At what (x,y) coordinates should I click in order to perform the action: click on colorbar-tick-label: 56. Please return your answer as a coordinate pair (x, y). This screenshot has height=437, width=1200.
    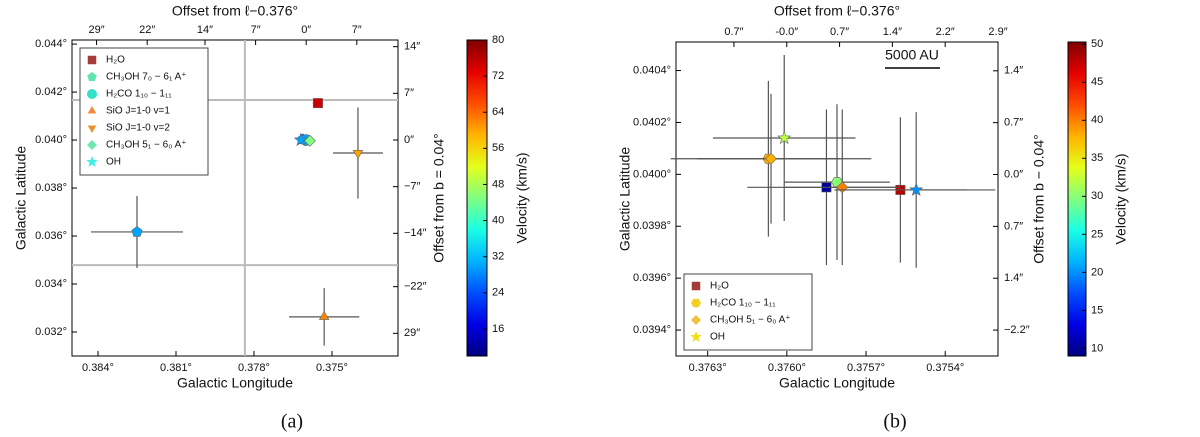
    Looking at the image, I should click on (498, 148).